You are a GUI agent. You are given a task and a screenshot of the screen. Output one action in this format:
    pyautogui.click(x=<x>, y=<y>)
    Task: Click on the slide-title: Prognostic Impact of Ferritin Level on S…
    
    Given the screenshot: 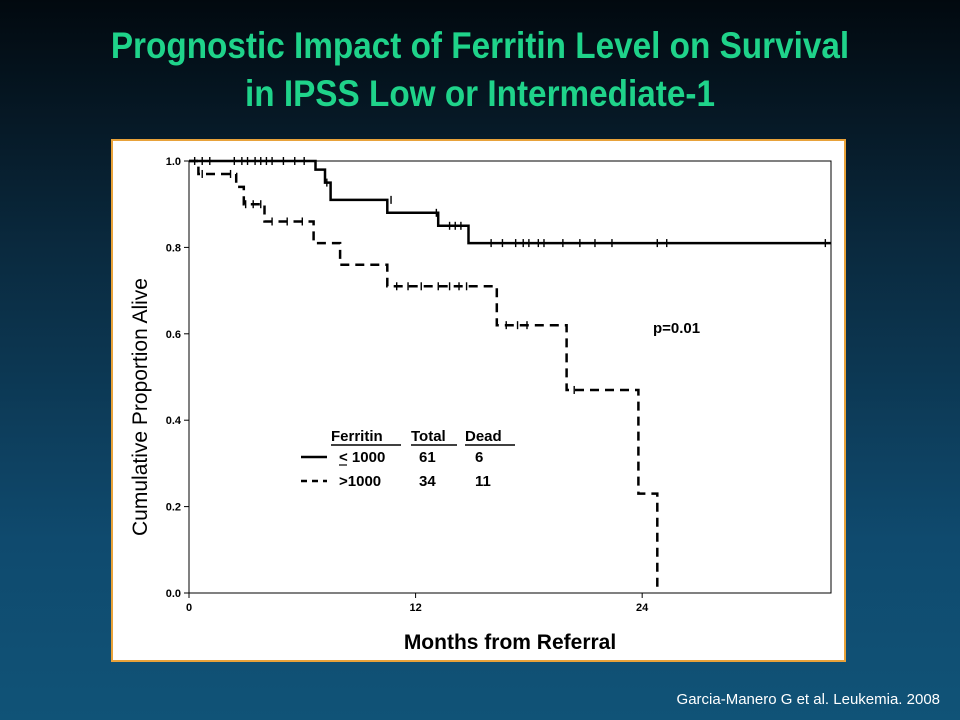 What is the action you would take?
    pyautogui.click(x=480, y=70)
    